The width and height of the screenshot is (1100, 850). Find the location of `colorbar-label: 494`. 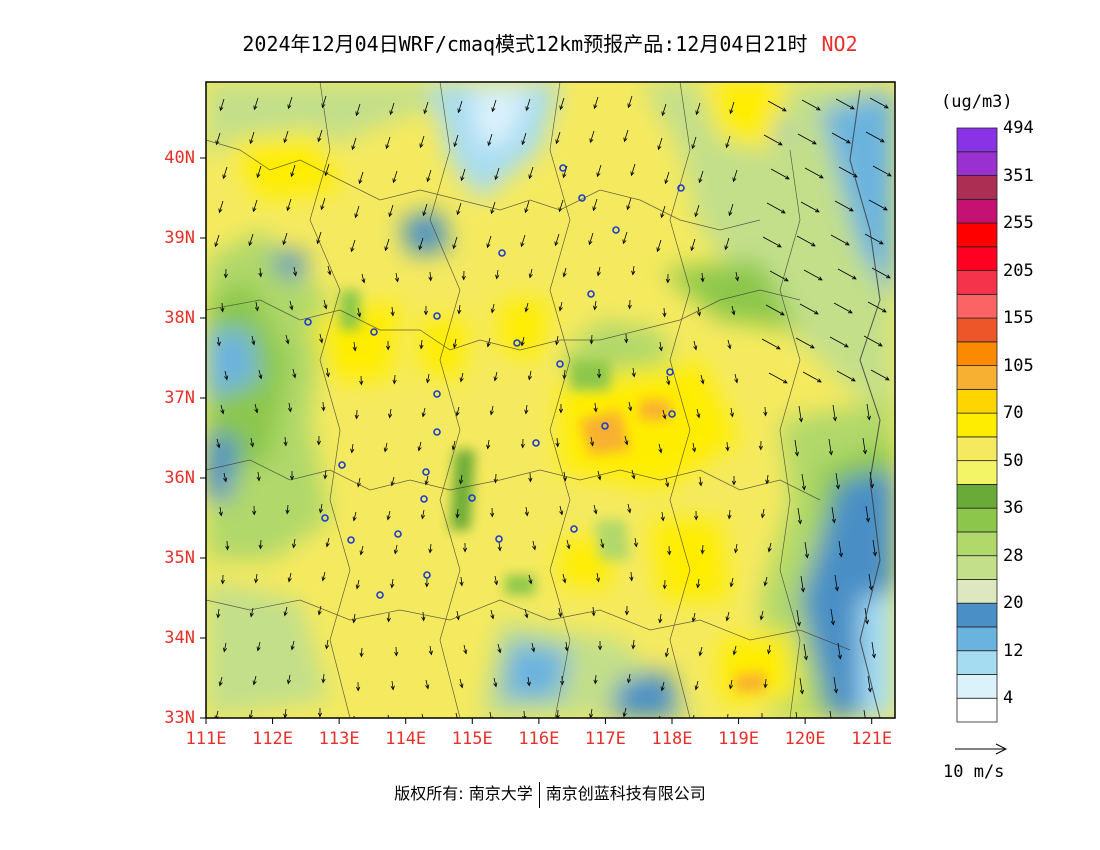

colorbar-label: 494 is located at coordinates (1018, 128).